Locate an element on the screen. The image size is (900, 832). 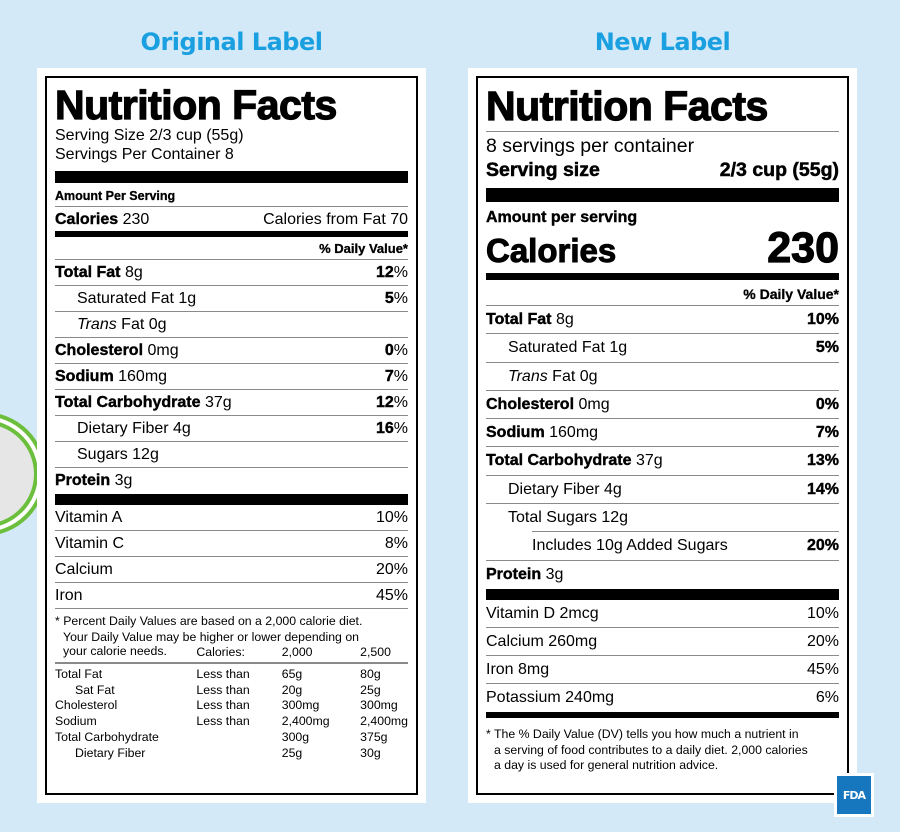
vitamin-row: Vitamin D 2mcg 10% is located at coordinates (662, 614).